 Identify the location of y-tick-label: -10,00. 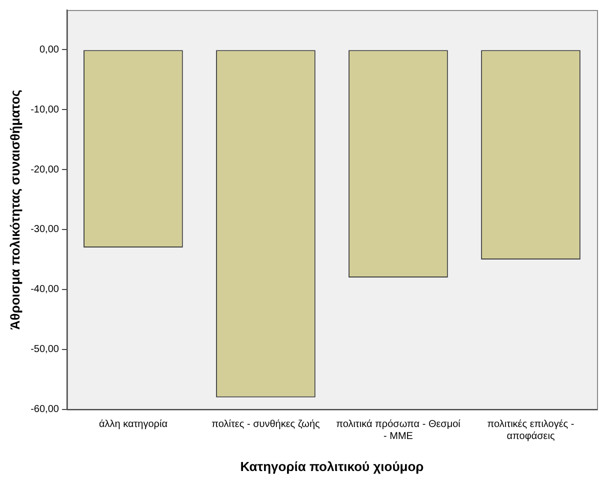
(45, 110).